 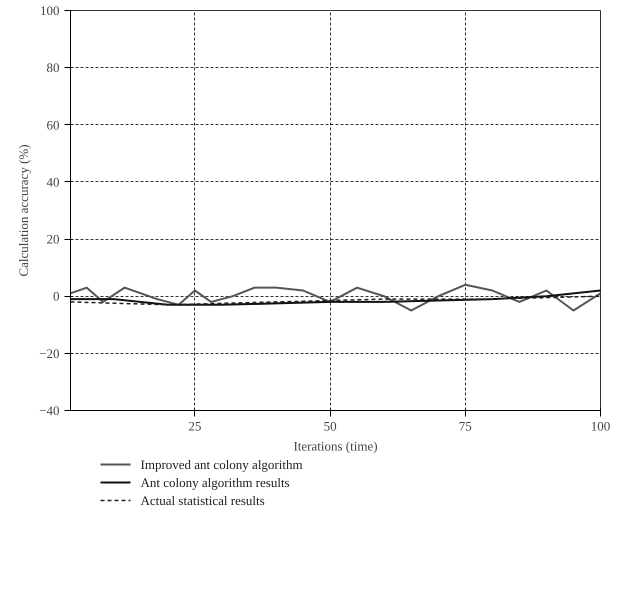 What do you see at coordinates (50, 10) in the screenshot?
I see `y-tick-label: 100` at bounding box center [50, 10].